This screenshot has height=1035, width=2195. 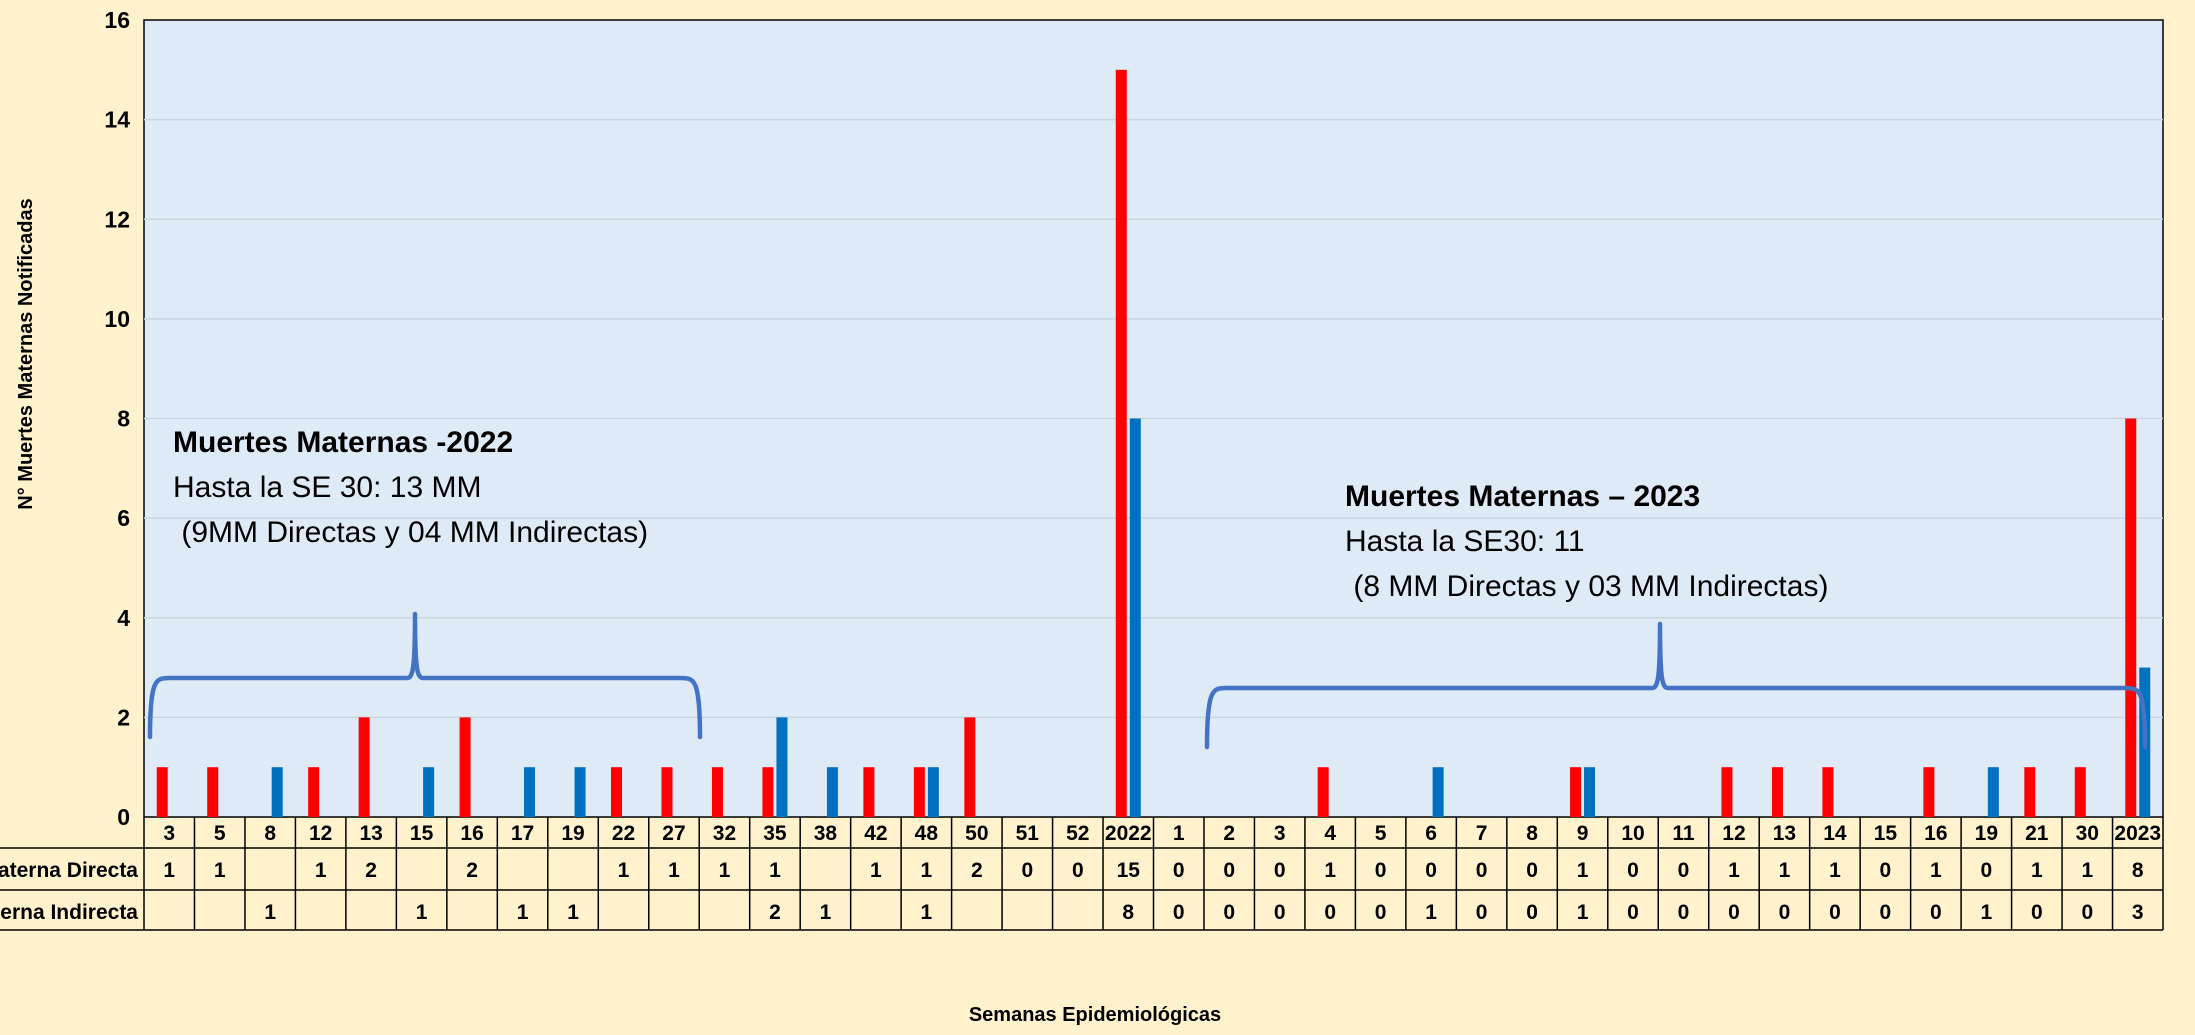 What do you see at coordinates (2087, 833) in the screenshot?
I see `category-label: 30` at bounding box center [2087, 833].